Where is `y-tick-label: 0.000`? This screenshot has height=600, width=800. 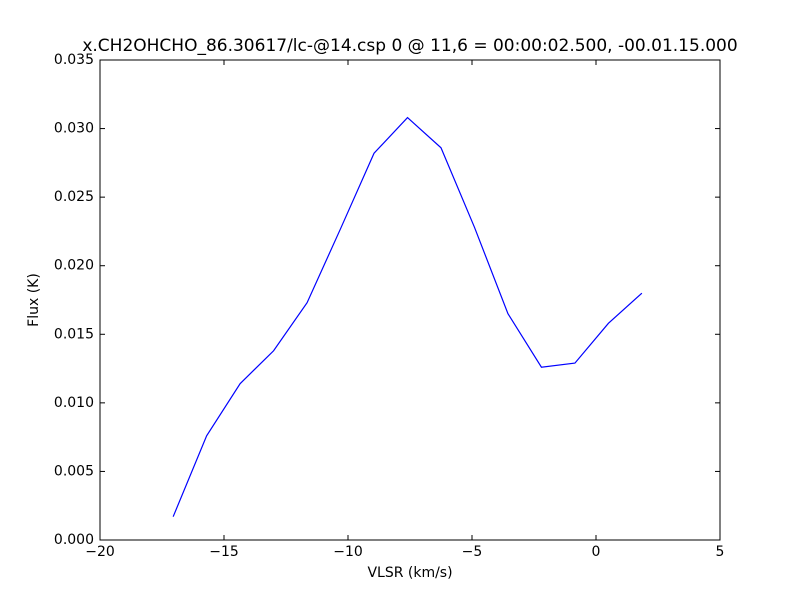
y-tick-label: 0.000 is located at coordinates (74, 540).